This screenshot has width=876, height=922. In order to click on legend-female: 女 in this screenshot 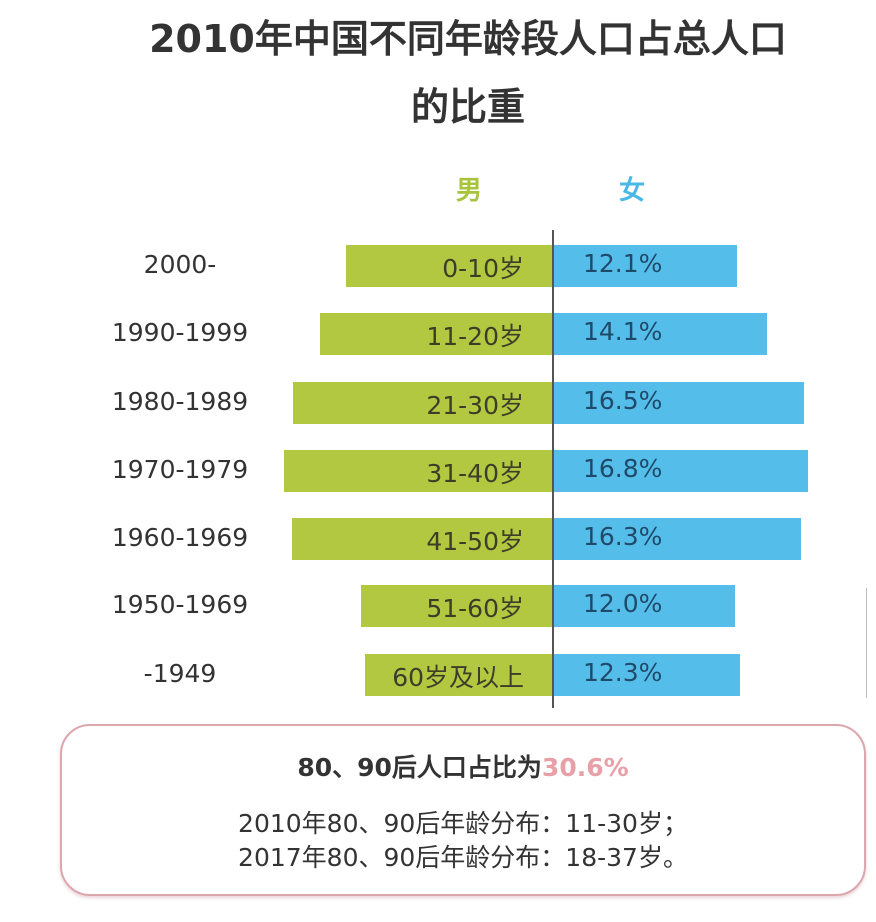, I will do `click(632, 191)`.